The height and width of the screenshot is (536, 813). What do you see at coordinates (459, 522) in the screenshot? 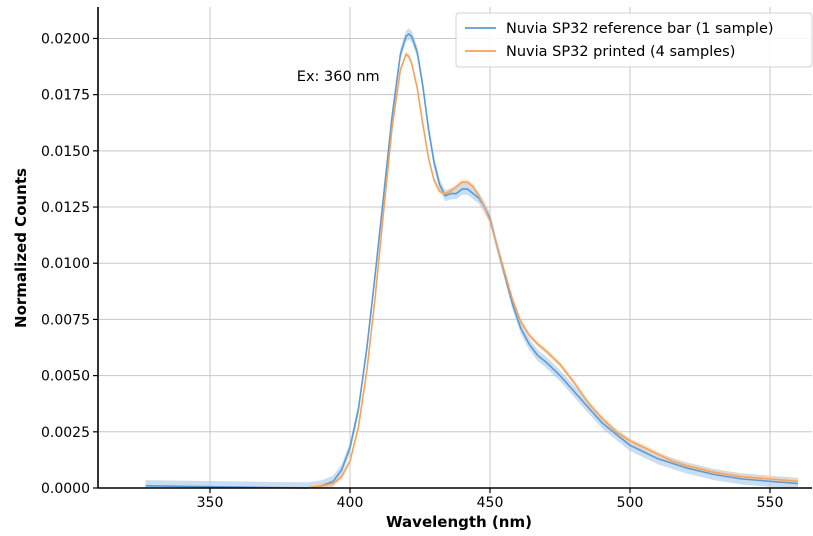
I see `x-axis-label: Wavelength (nm)` at bounding box center [459, 522].